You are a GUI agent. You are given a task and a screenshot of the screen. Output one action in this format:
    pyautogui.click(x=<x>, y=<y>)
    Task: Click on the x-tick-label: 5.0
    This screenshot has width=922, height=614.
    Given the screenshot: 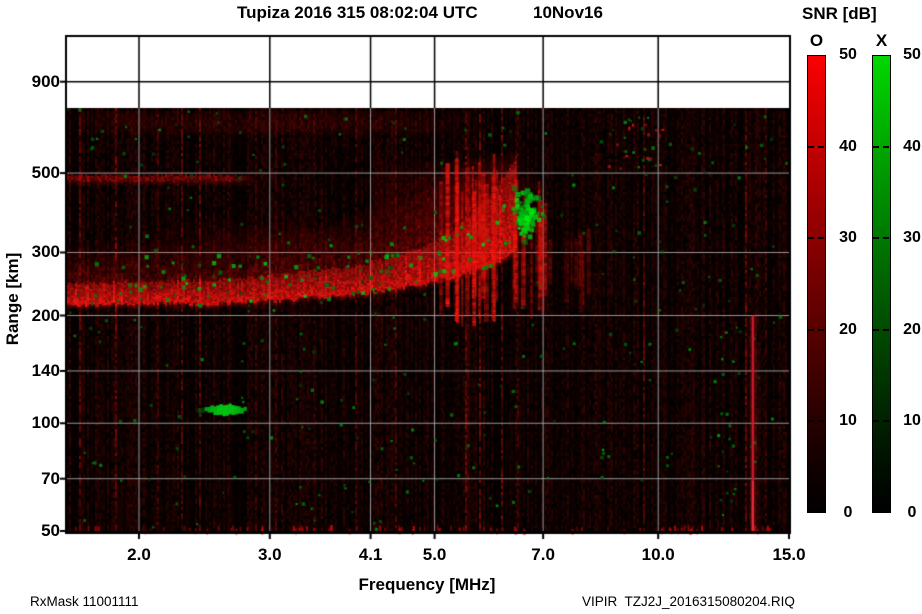 What is the action you would take?
    pyautogui.click(x=434, y=554)
    